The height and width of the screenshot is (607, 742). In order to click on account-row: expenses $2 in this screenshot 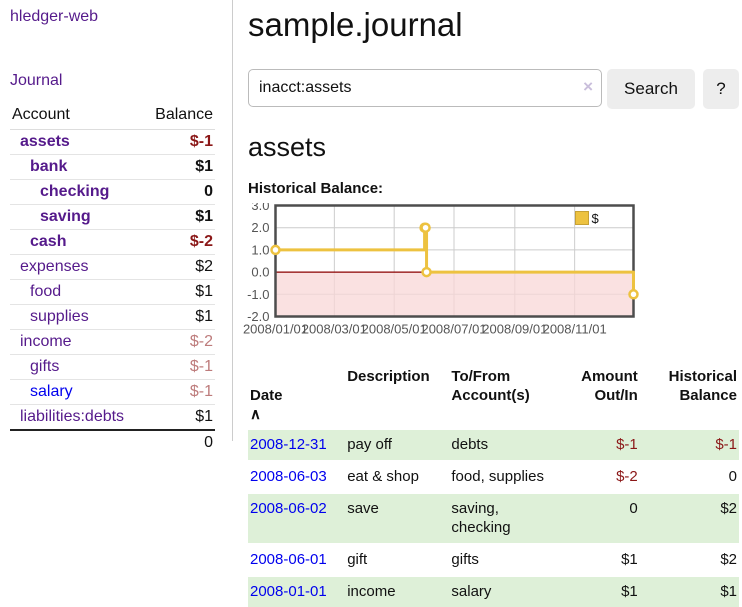, I will do `click(112, 267)`.